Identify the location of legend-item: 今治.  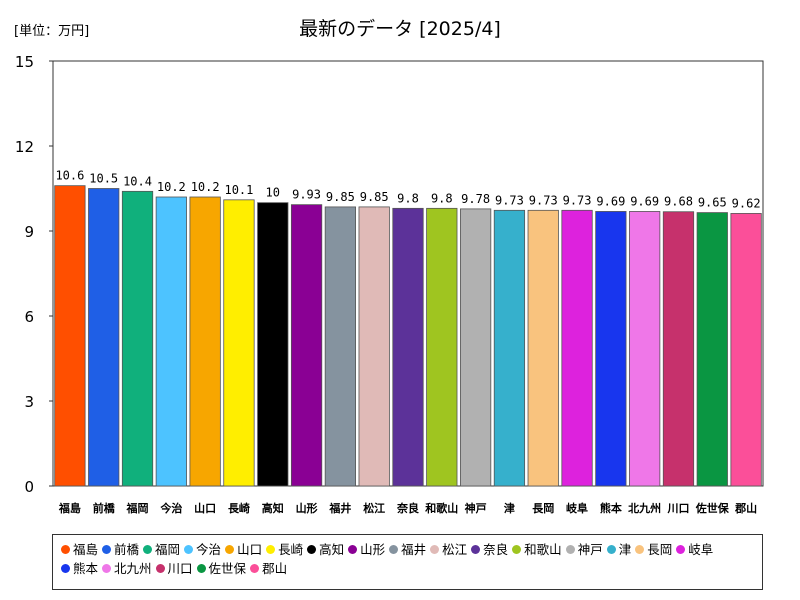
(202, 549).